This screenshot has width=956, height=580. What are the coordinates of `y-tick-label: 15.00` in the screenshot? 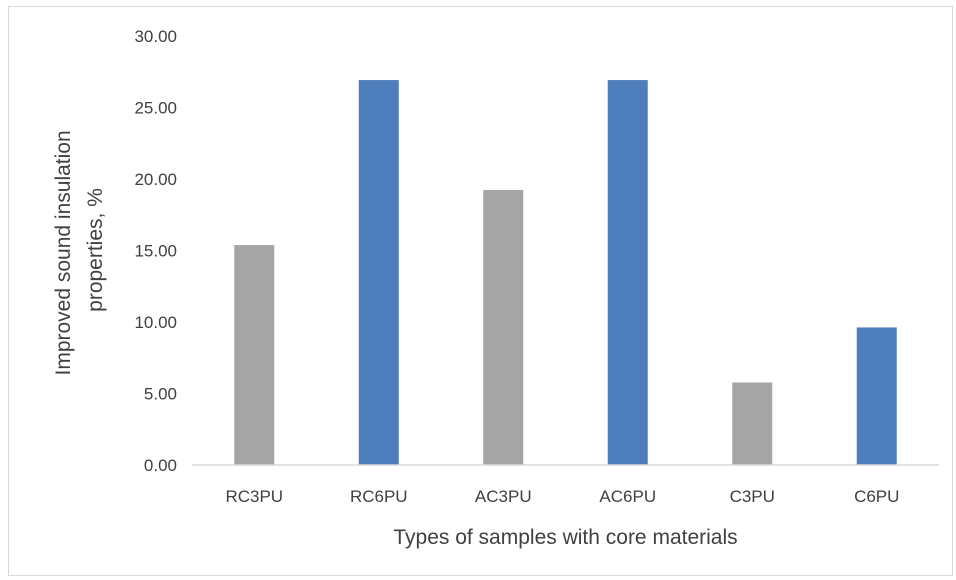 It's located at (155, 251).